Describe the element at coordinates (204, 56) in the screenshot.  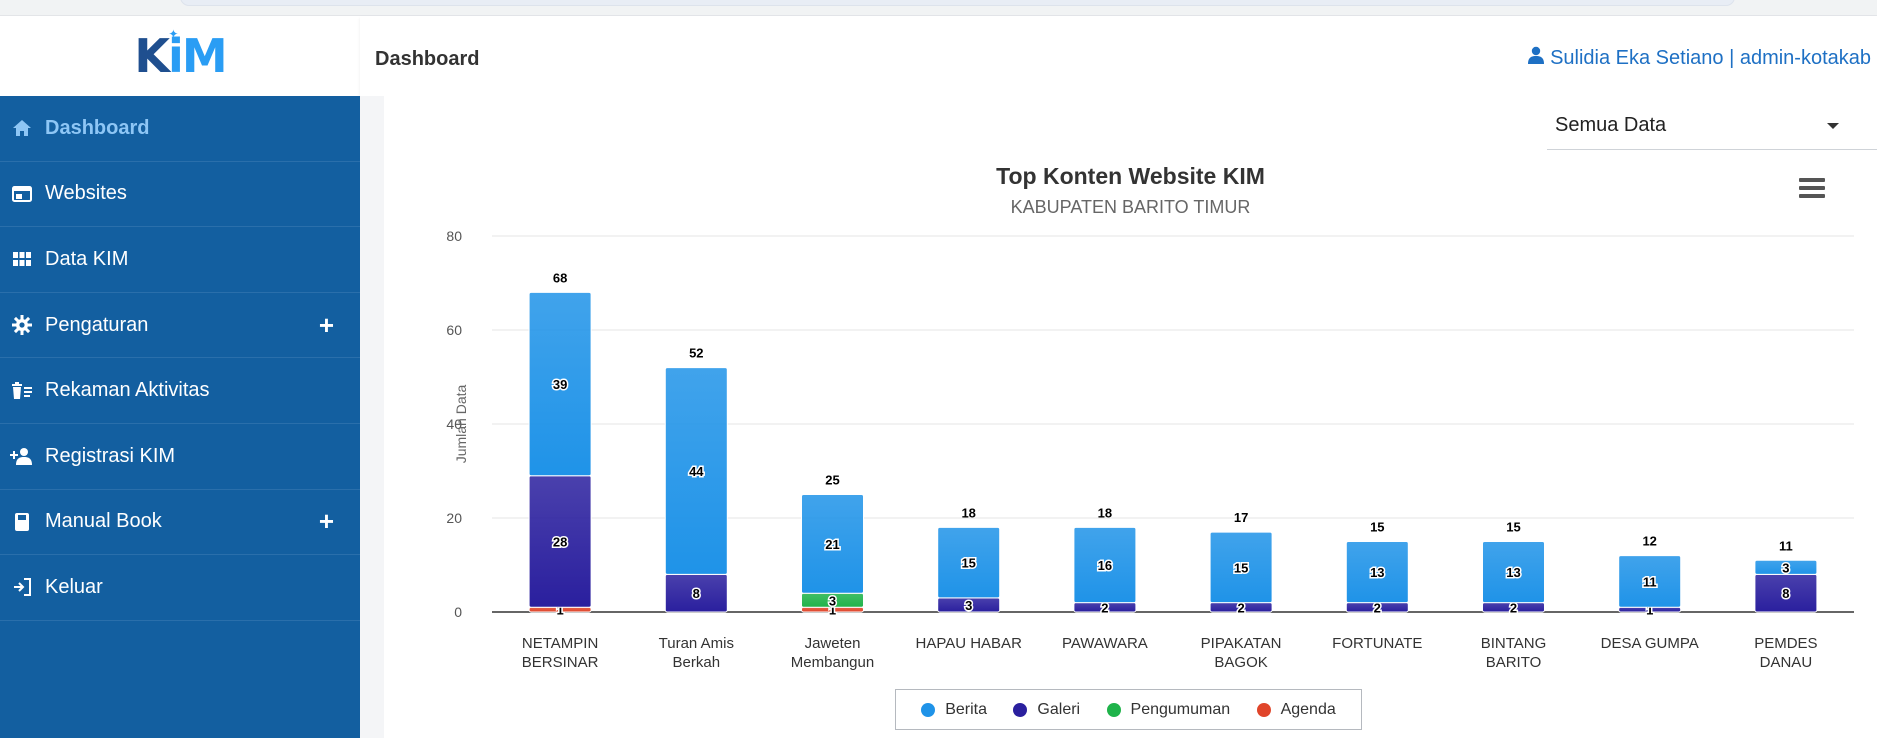
I see `logo-letter-m: M` at that location.